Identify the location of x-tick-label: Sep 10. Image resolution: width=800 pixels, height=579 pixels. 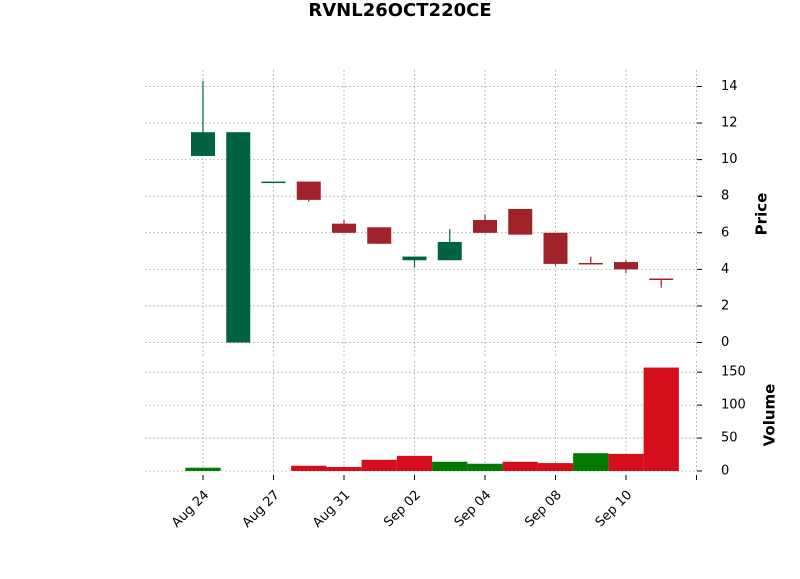
(614, 509).